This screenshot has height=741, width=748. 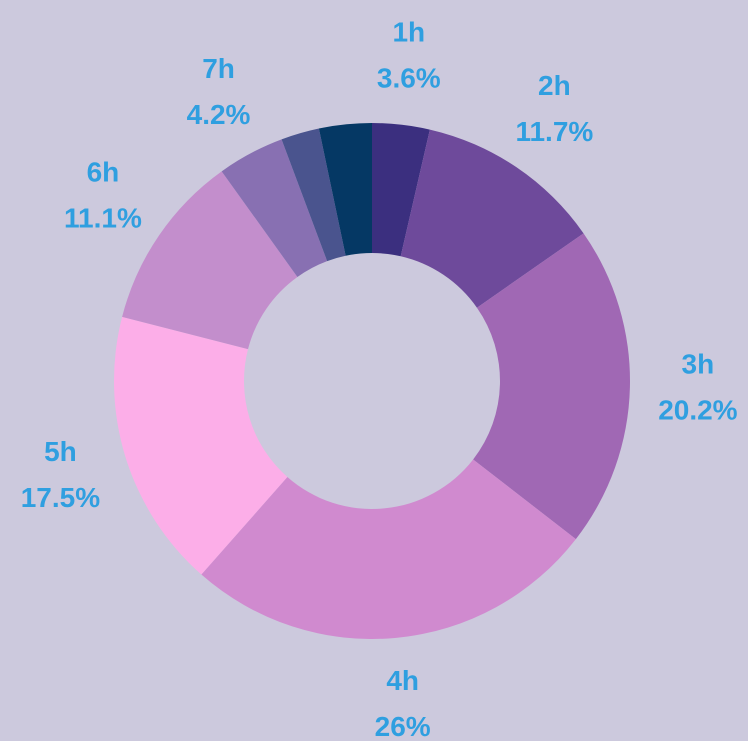 I want to click on value-label: 11.1%, so click(x=103, y=217).